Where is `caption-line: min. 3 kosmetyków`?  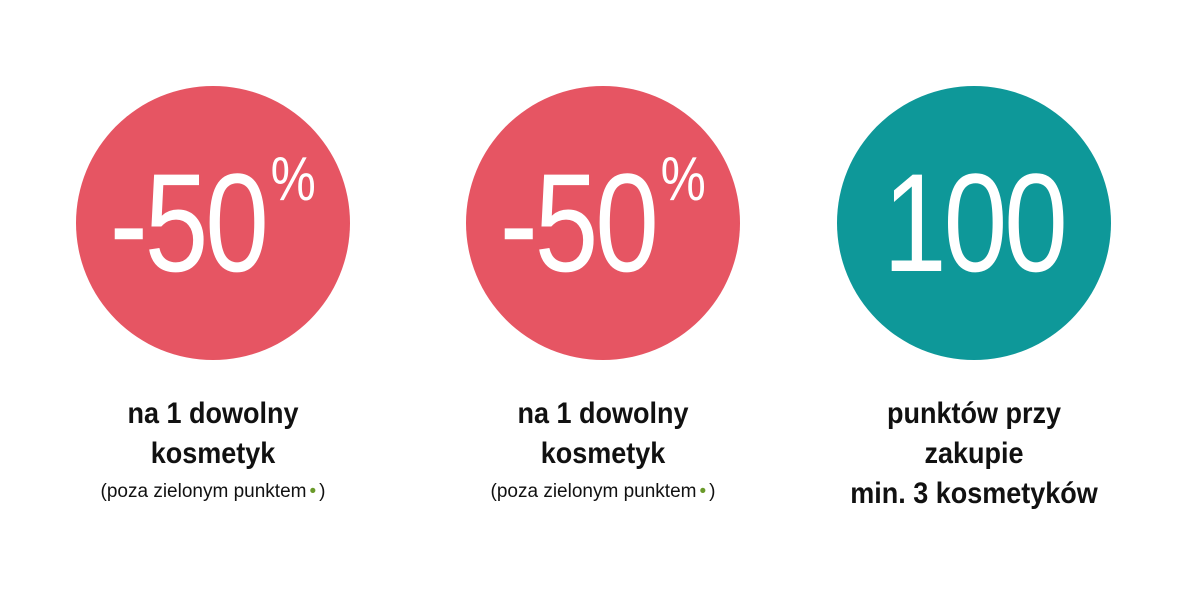 caption-line: min. 3 kosmetyków is located at coordinates (974, 493).